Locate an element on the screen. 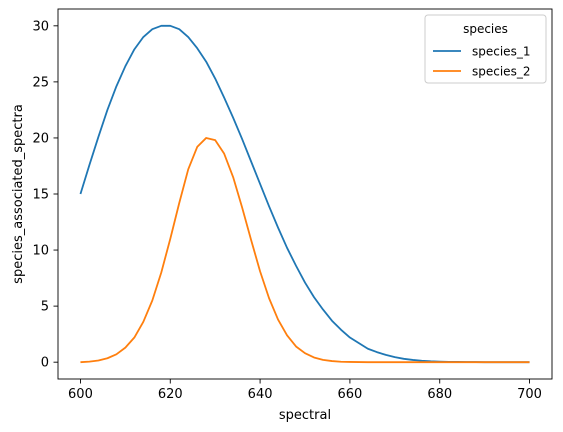 The height and width of the screenshot is (432, 563). x-tick-label: 660 is located at coordinates (349, 394).